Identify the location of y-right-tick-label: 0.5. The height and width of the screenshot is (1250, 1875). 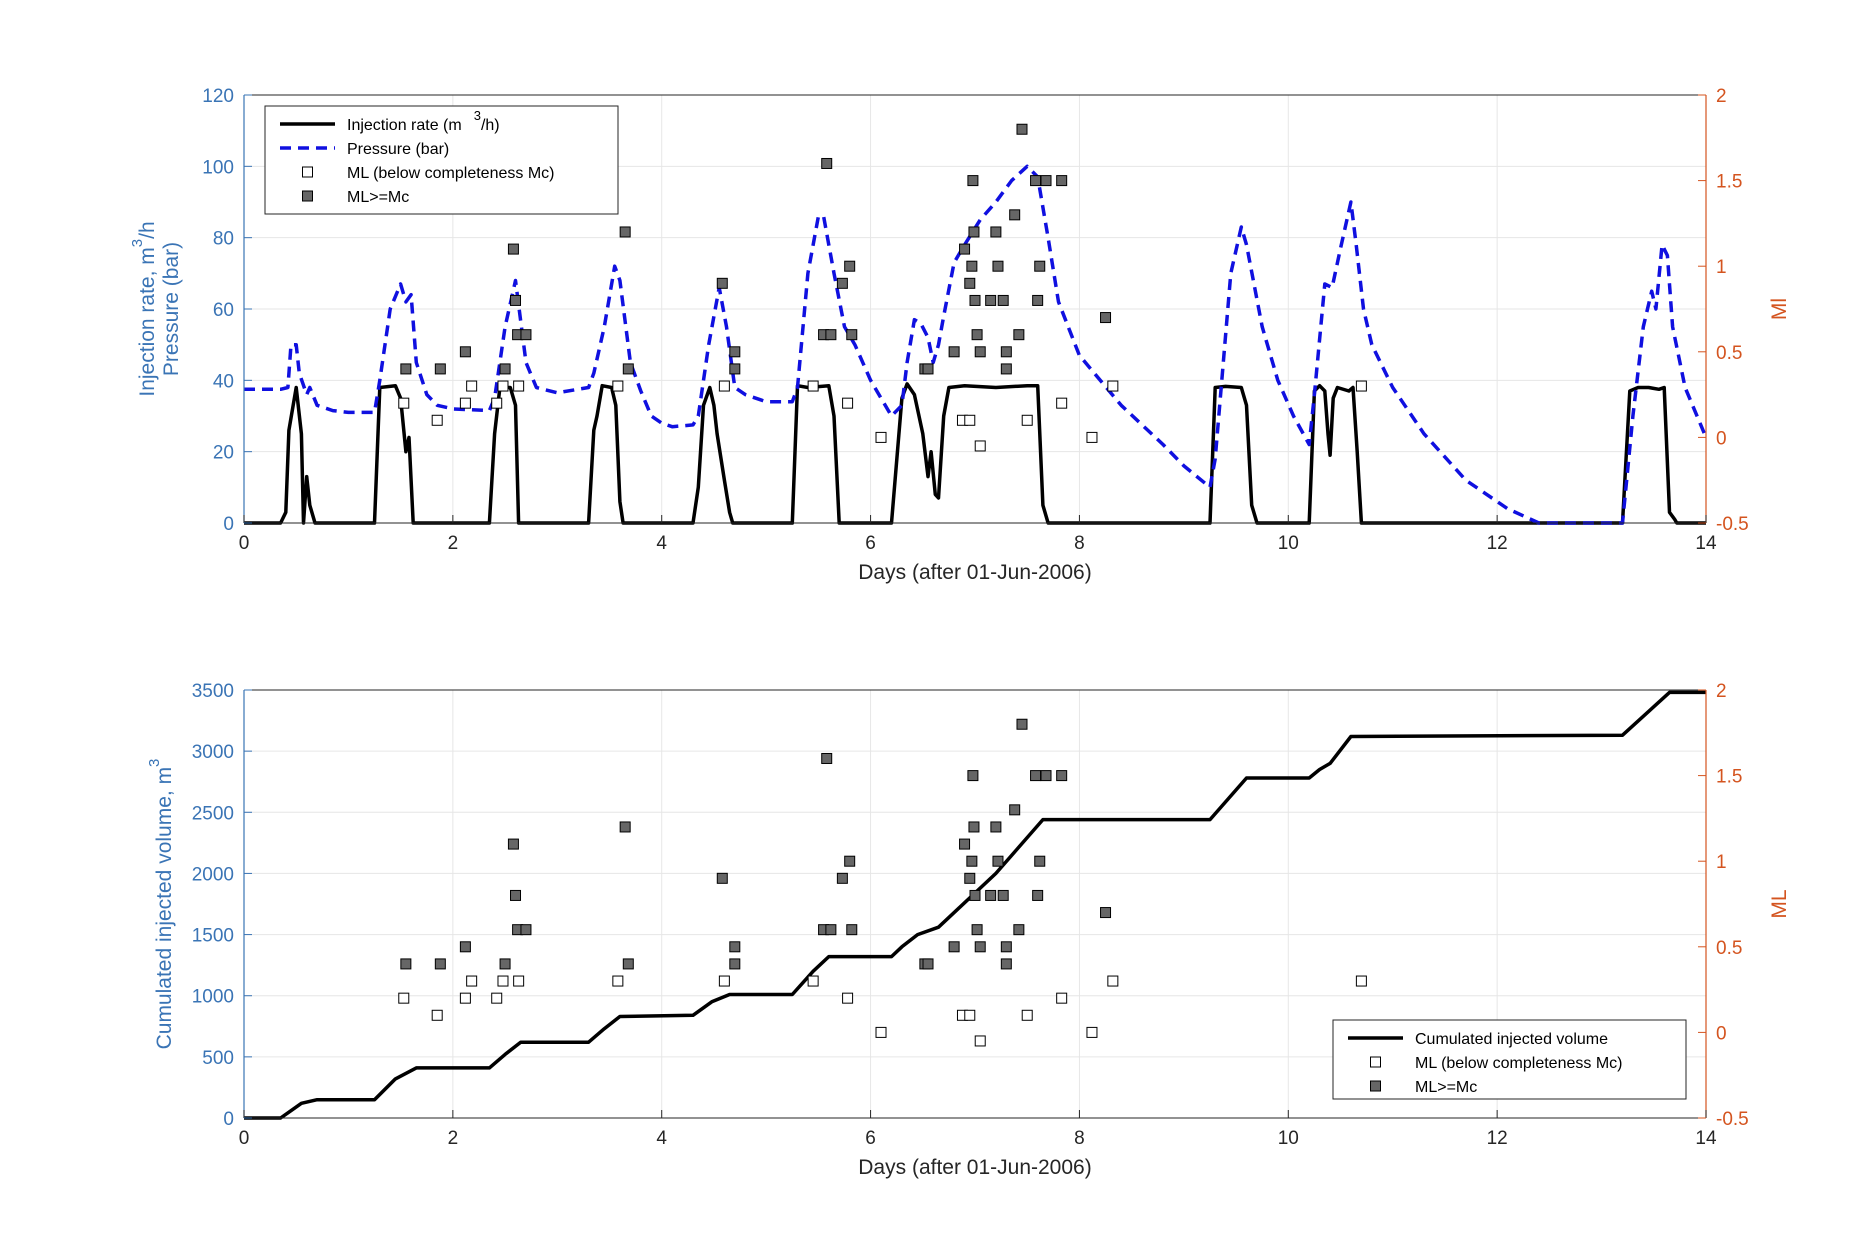
(1729, 948).